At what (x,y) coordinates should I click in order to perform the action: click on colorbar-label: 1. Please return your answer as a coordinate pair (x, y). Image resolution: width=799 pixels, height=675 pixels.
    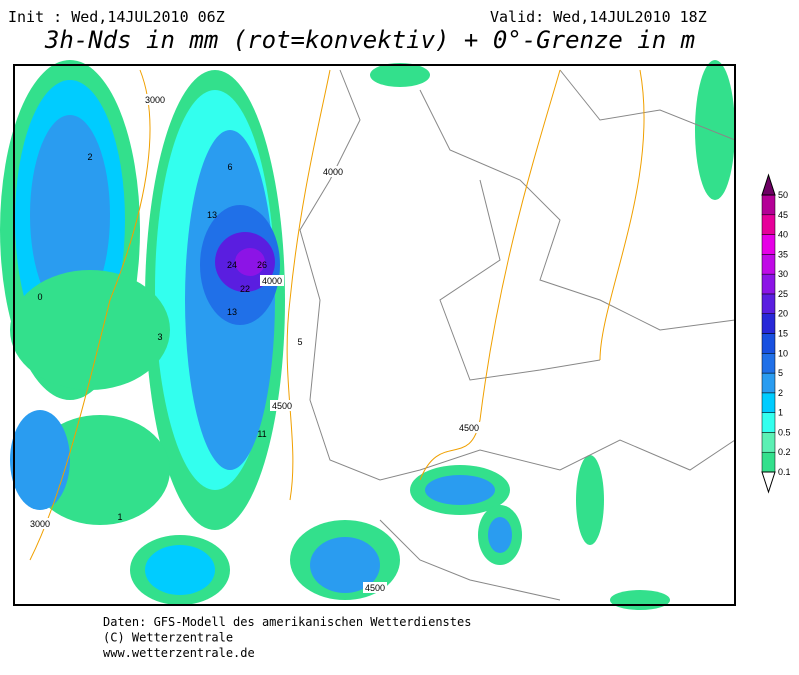
    Looking at the image, I should click on (780, 413).